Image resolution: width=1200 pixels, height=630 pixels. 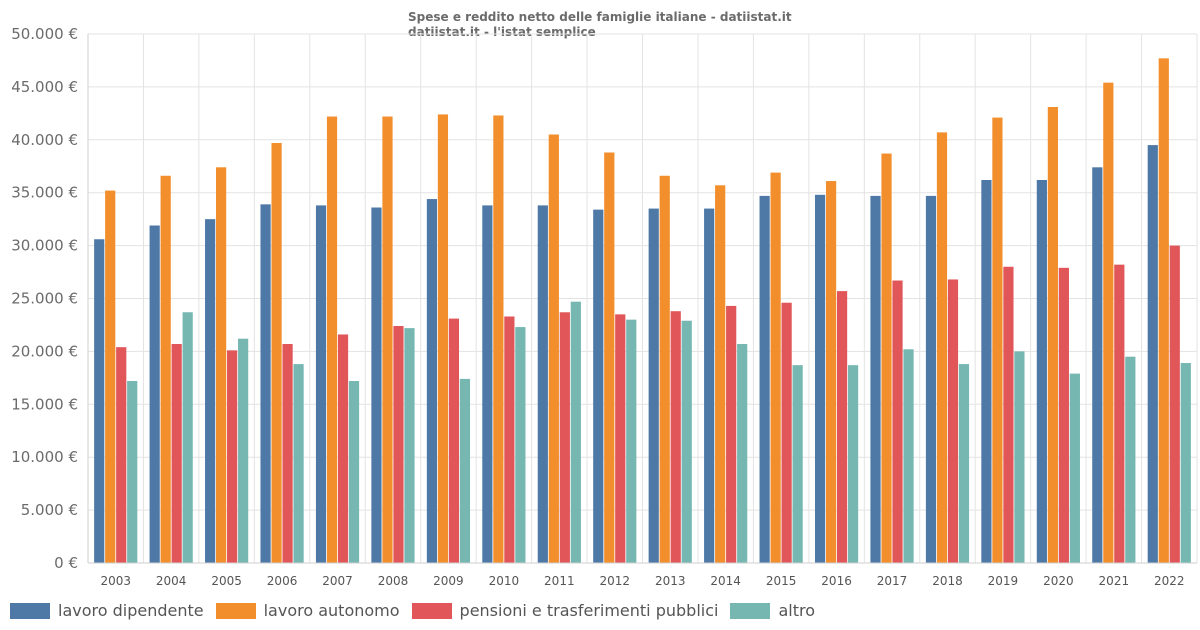 I want to click on legend-label: altro, so click(x=796, y=610).